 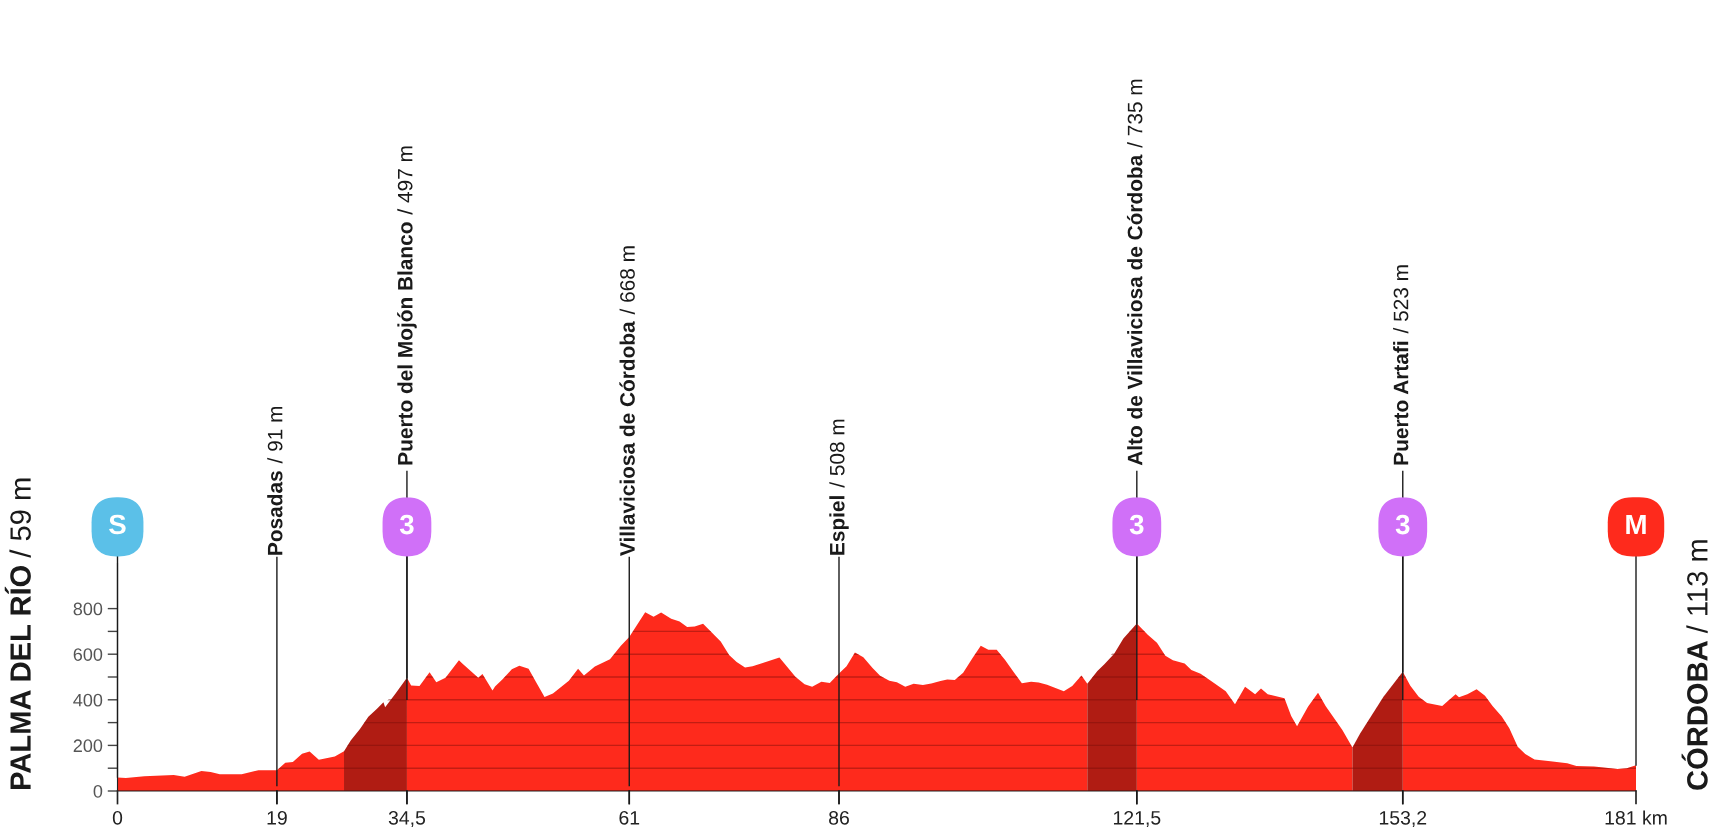 I want to click on x-tick-label: 181 km, so click(x=1636, y=817).